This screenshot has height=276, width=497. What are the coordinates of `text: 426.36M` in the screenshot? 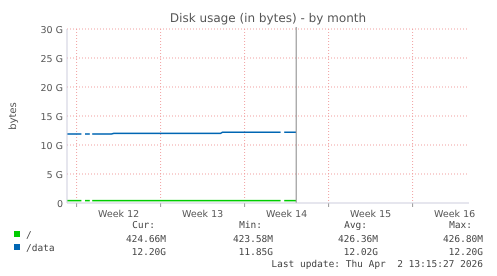 It's located at (358, 239).